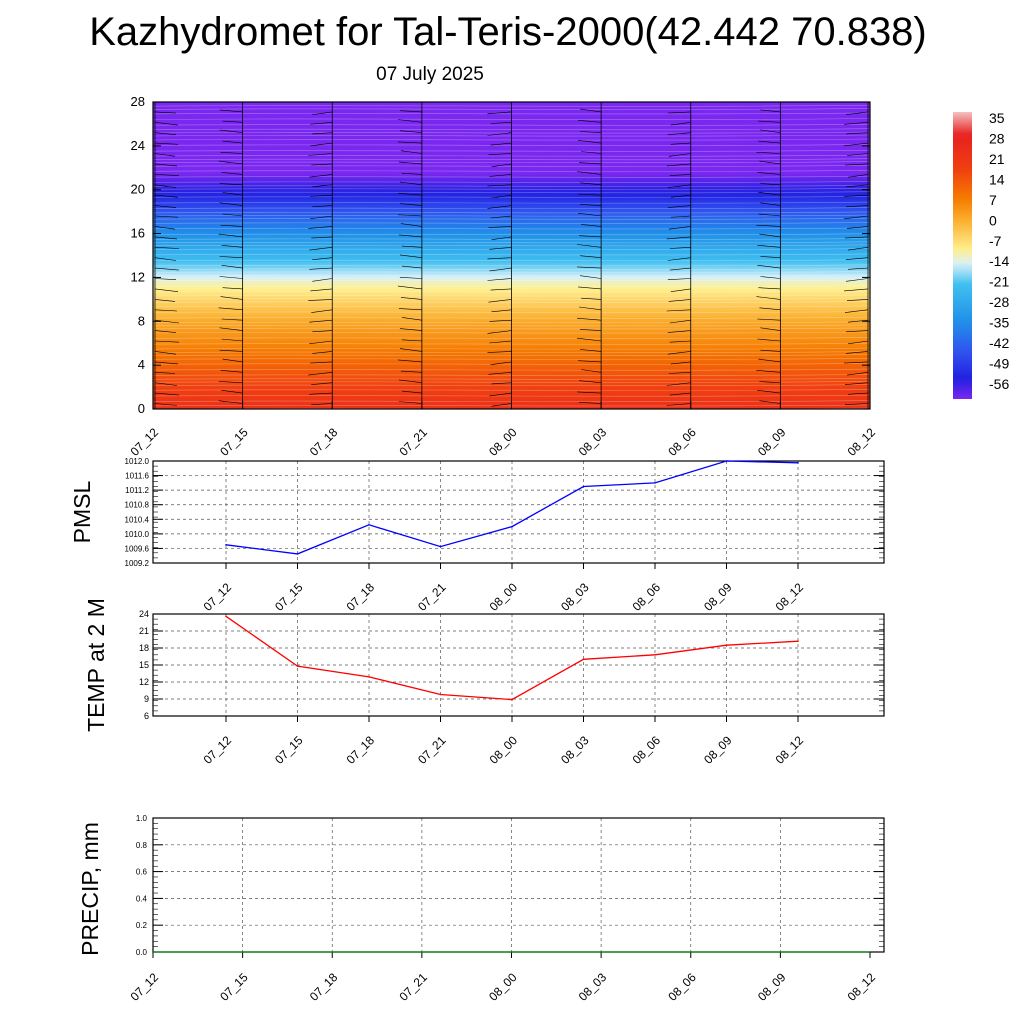 Image resolution: width=1024 pixels, height=1024 pixels. What do you see at coordinates (361, 750) in the screenshot?
I see `x-tick-label: 07_18` at bounding box center [361, 750].